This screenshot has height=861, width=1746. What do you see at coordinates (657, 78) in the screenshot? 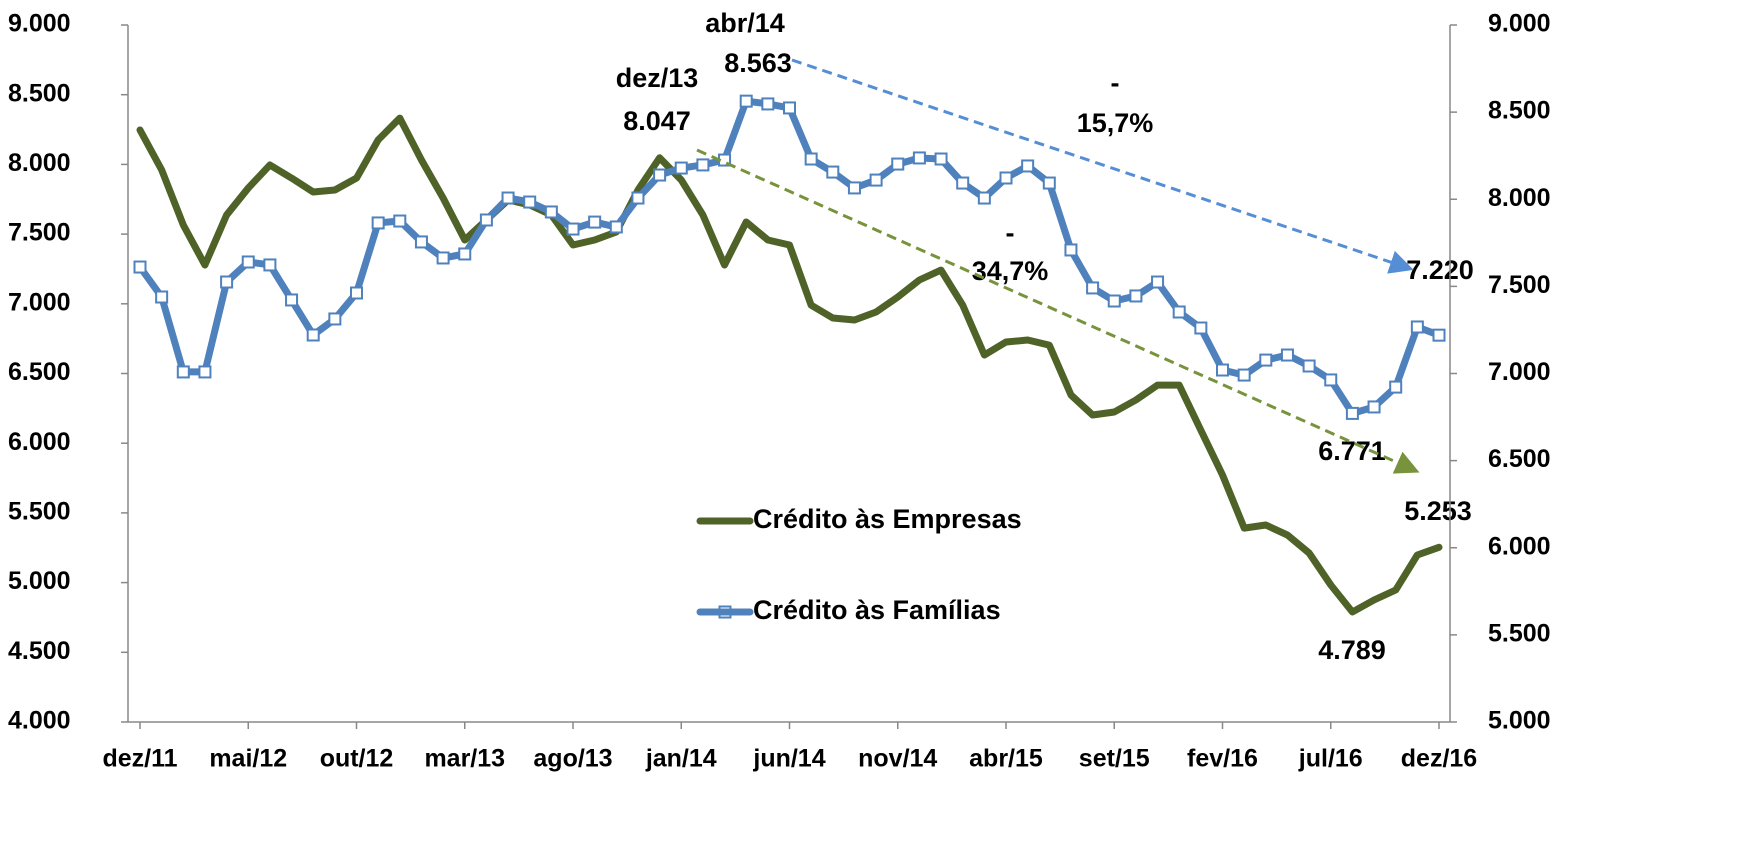
I see `annotation: dez/13` at bounding box center [657, 78].